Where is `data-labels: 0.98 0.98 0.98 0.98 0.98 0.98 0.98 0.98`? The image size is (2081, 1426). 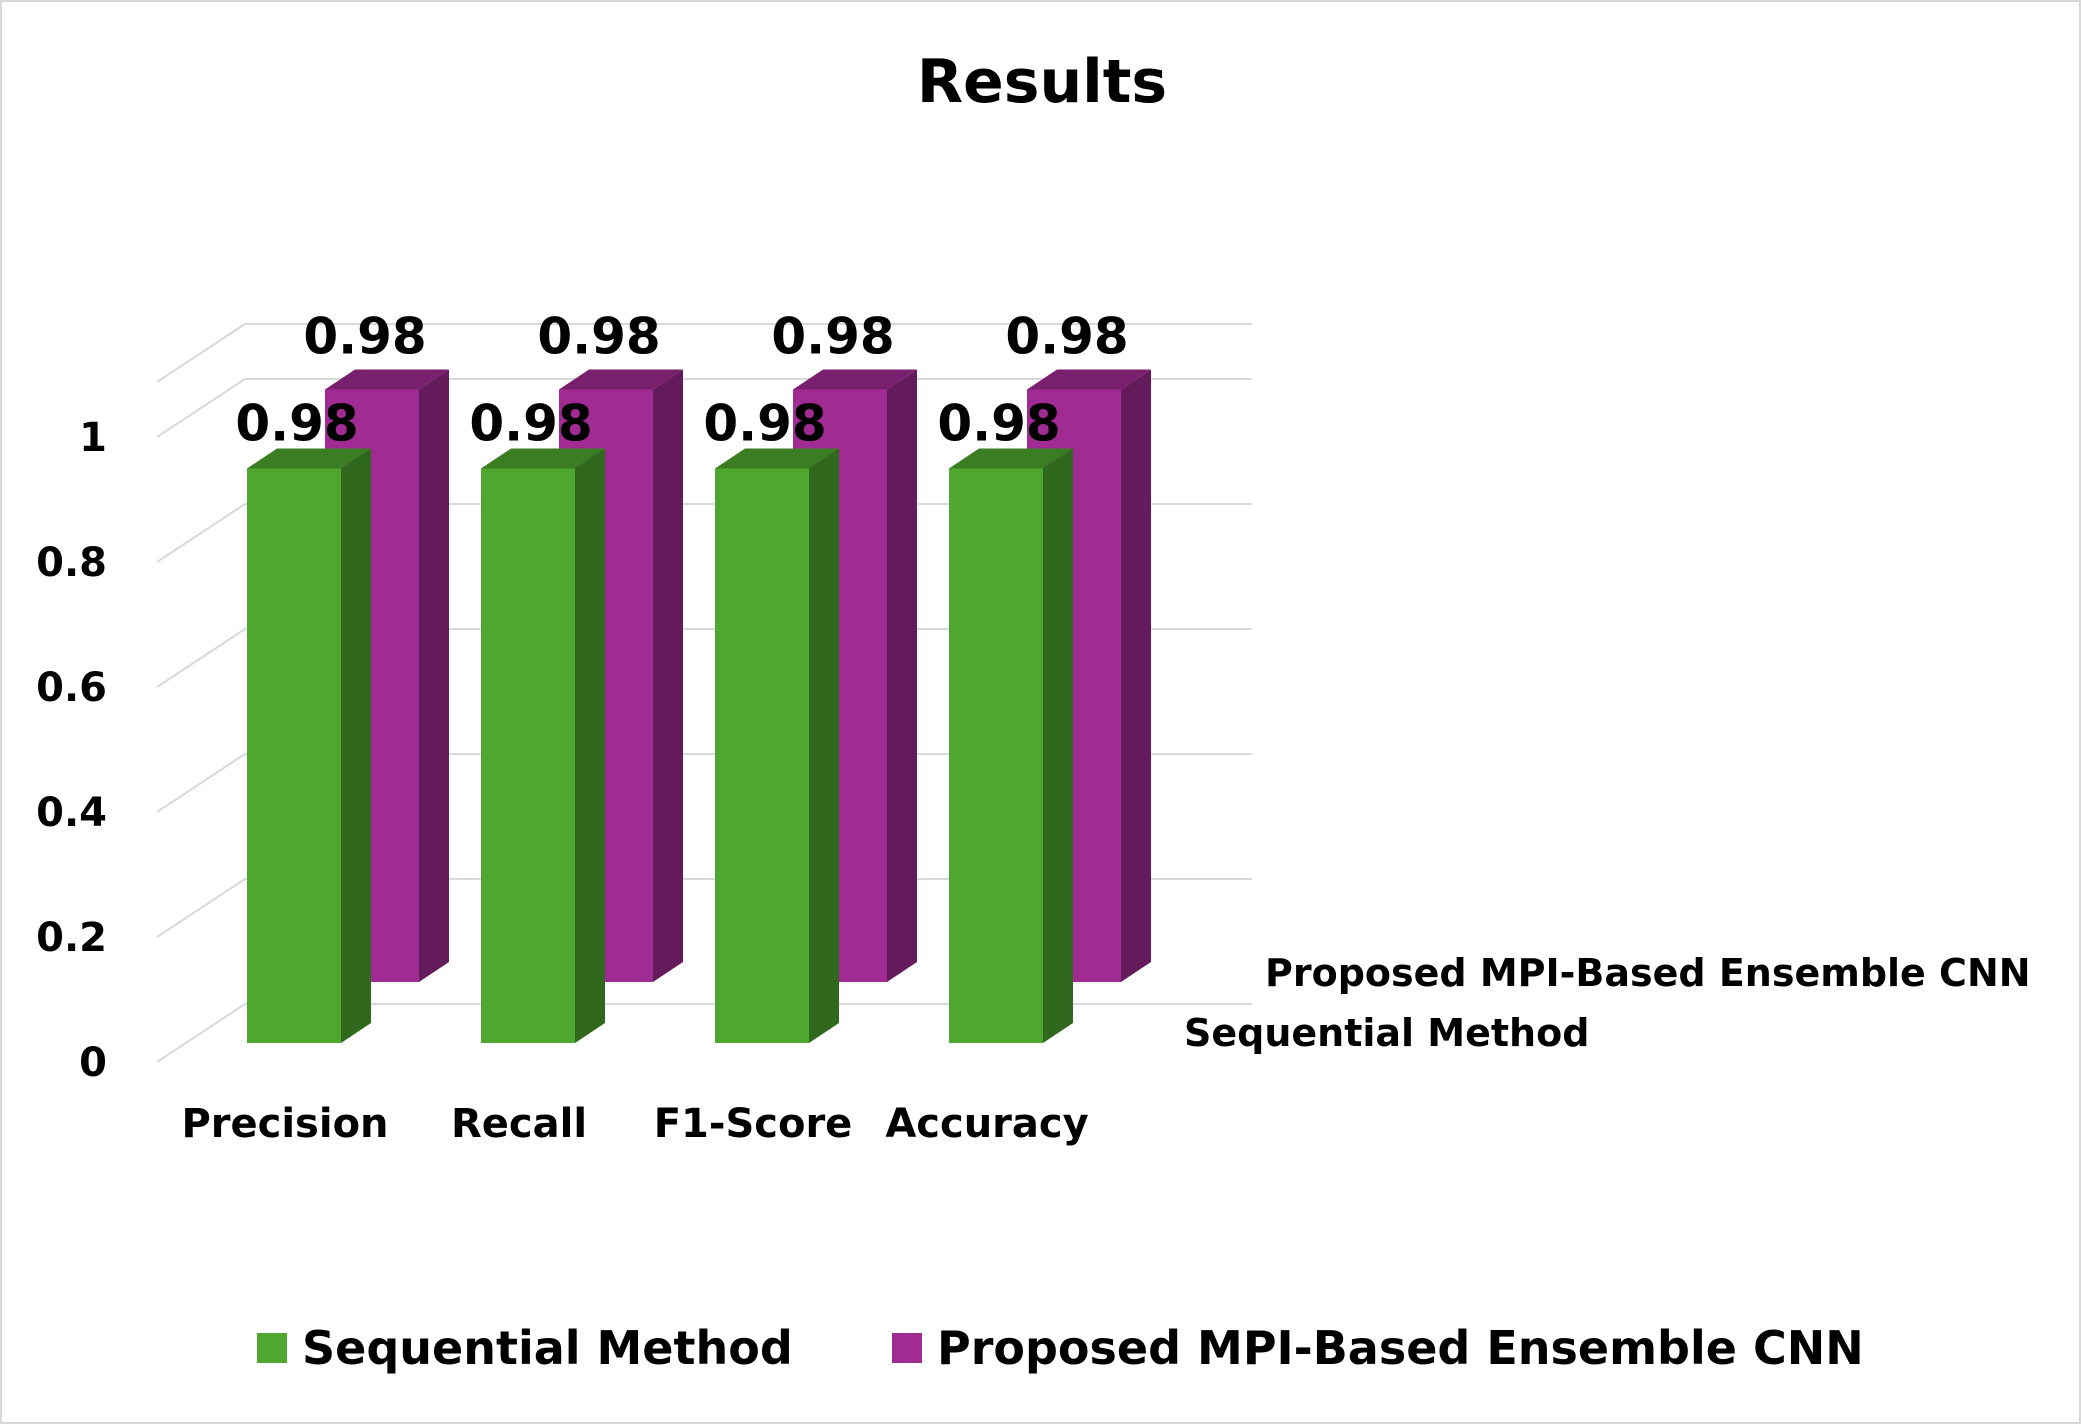 data-labels: 0.98 0.98 0.98 0.98 0.98 0.98 0.98 0.98 is located at coordinates (681, 380).